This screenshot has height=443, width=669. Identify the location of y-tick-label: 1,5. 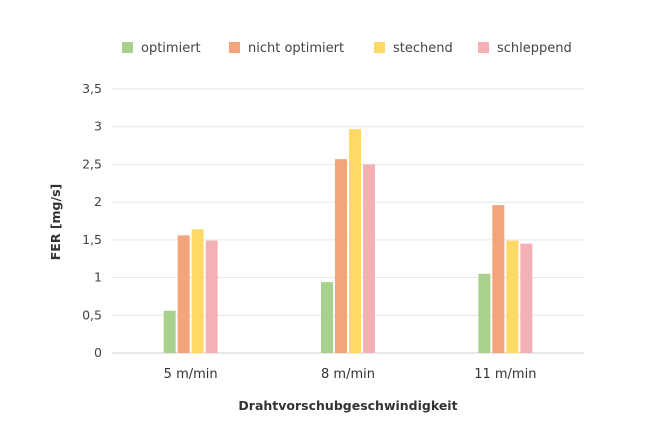
(92, 239).